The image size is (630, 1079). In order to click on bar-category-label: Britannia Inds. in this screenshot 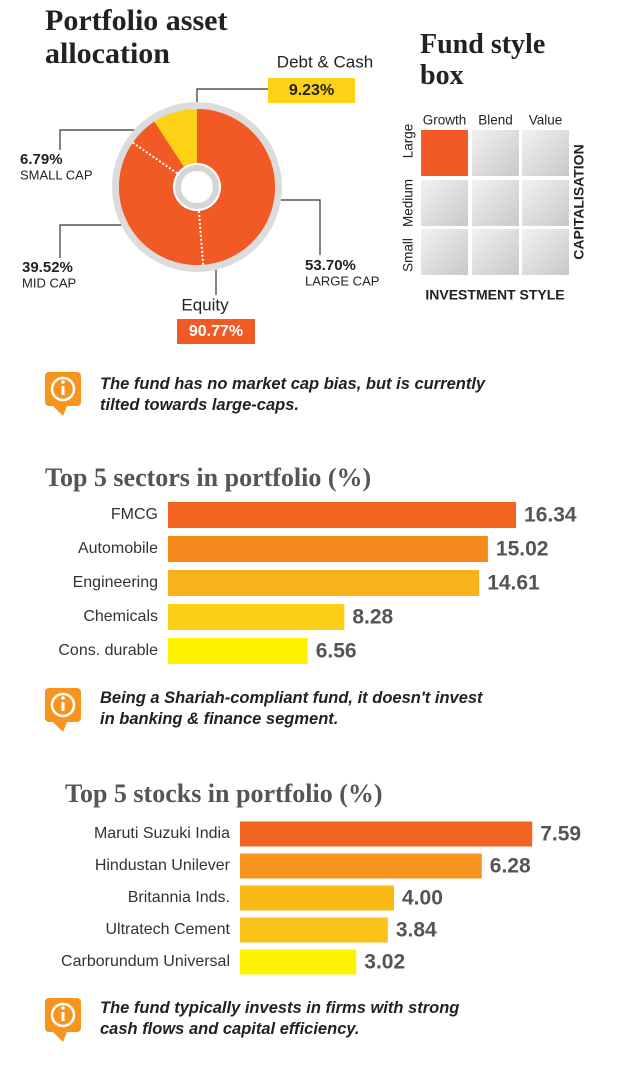, I will do `click(179, 897)`.